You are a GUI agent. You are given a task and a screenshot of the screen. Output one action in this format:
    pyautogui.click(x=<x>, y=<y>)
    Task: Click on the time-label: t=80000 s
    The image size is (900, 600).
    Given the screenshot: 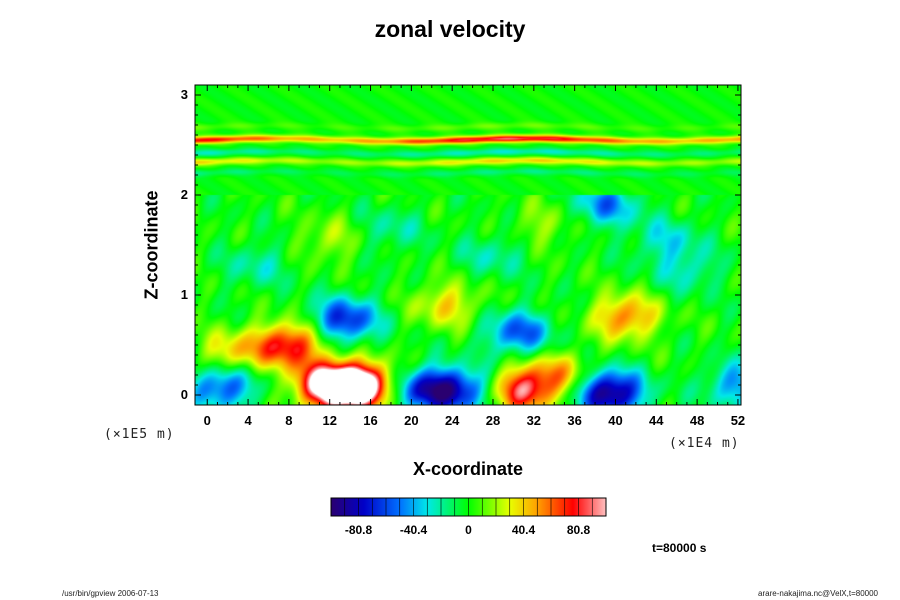 What is the action you would take?
    pyautogui.click(x=679, y=548)
    